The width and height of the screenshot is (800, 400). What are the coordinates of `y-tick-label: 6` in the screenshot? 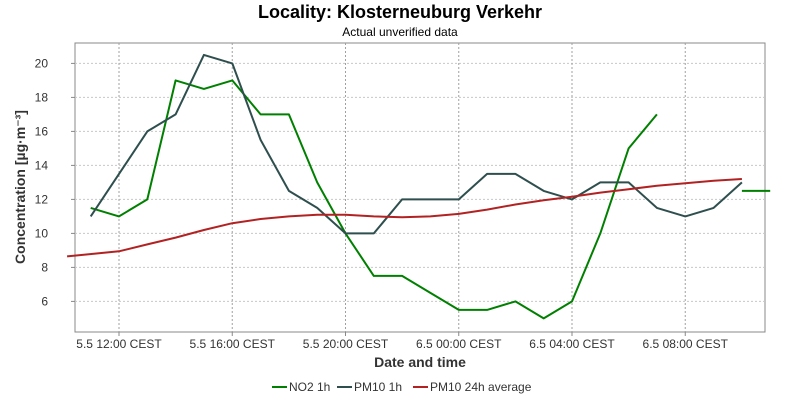 It's located at (44, 301).